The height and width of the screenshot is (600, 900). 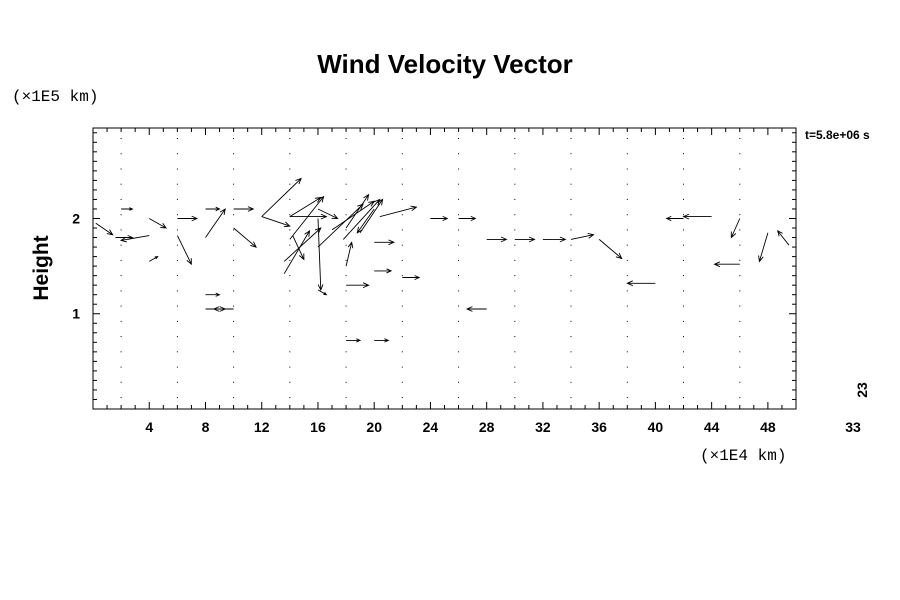 What do you see at coordinates (76, 314) in the screenshot?
I see `y-tick-label: 1` at bounding box center [76, 314].